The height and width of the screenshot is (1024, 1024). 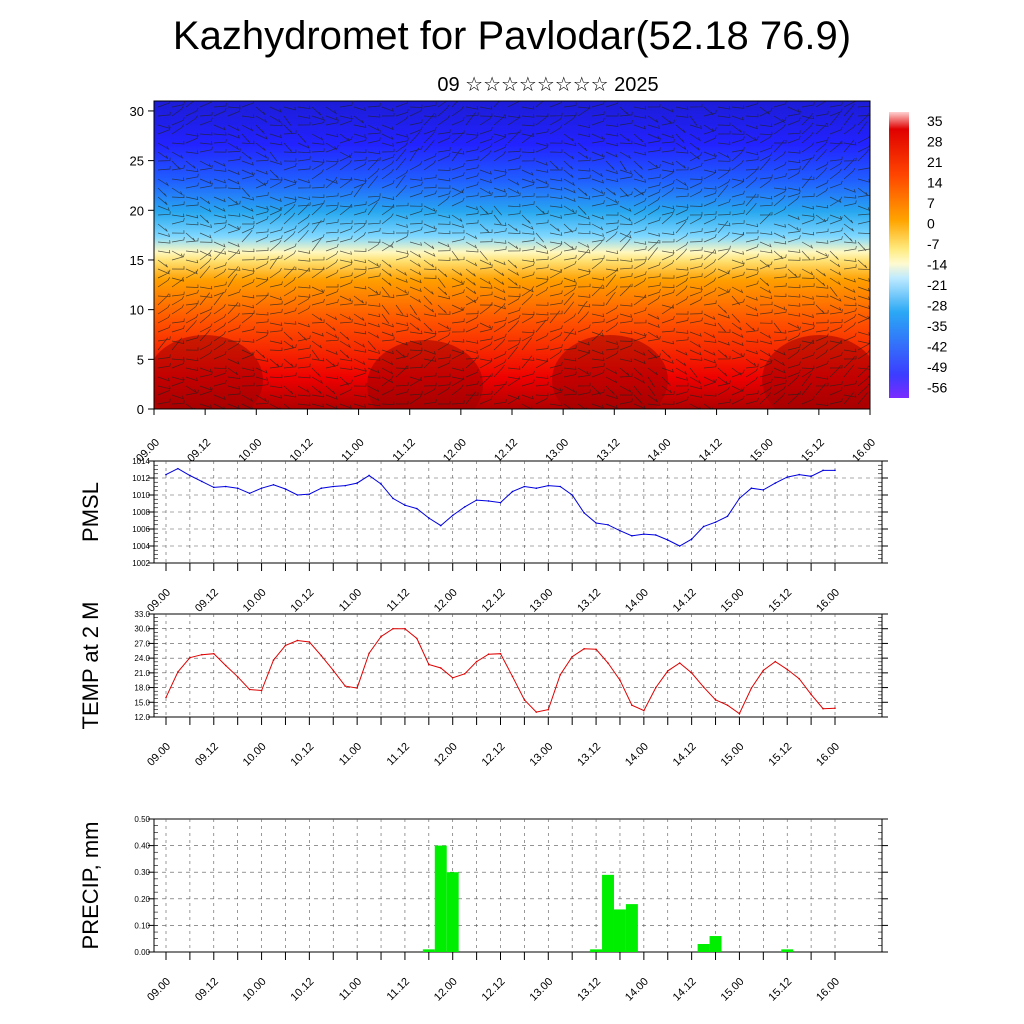 I want to click on ytick-label: 21.0, so click(x=142, y=673).